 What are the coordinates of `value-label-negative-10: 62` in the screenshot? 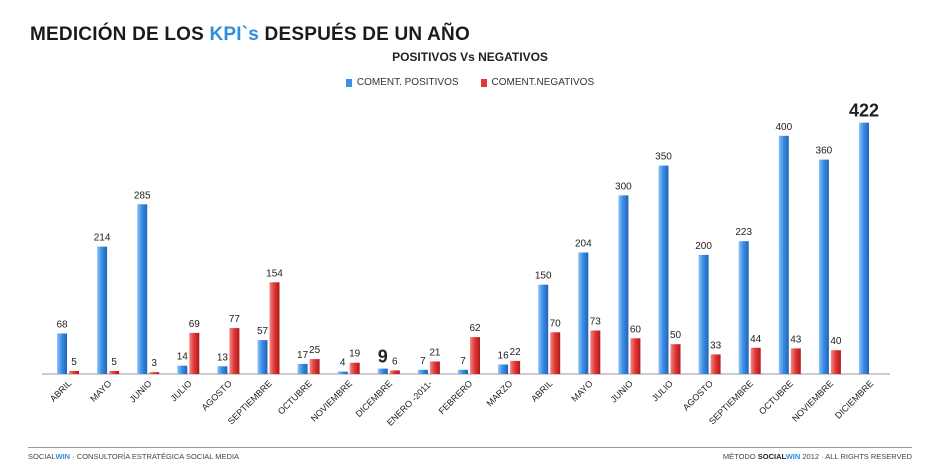 It's located at (475, 328).